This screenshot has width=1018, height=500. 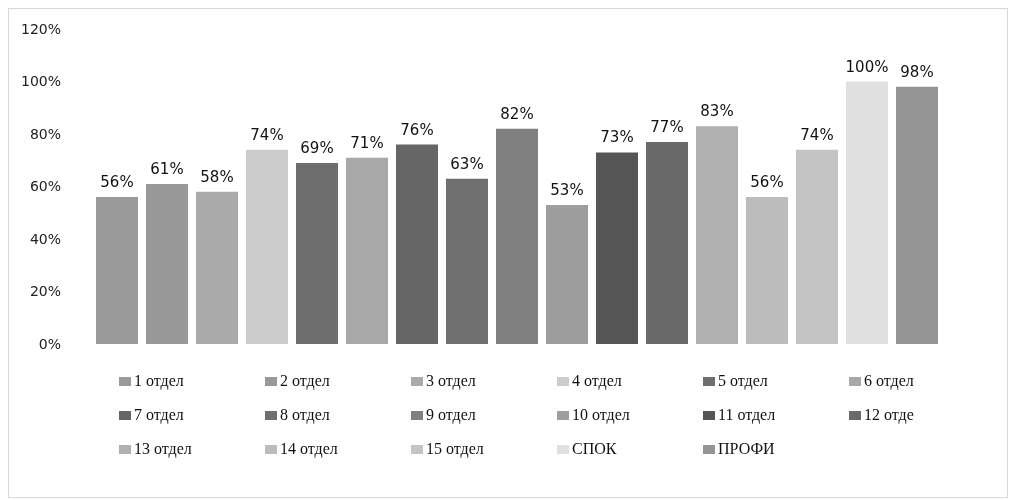 What do you see at coordinates (467, 163) in the screenshot?
I see `data-label: 63%` at bounding box center [467, 163].